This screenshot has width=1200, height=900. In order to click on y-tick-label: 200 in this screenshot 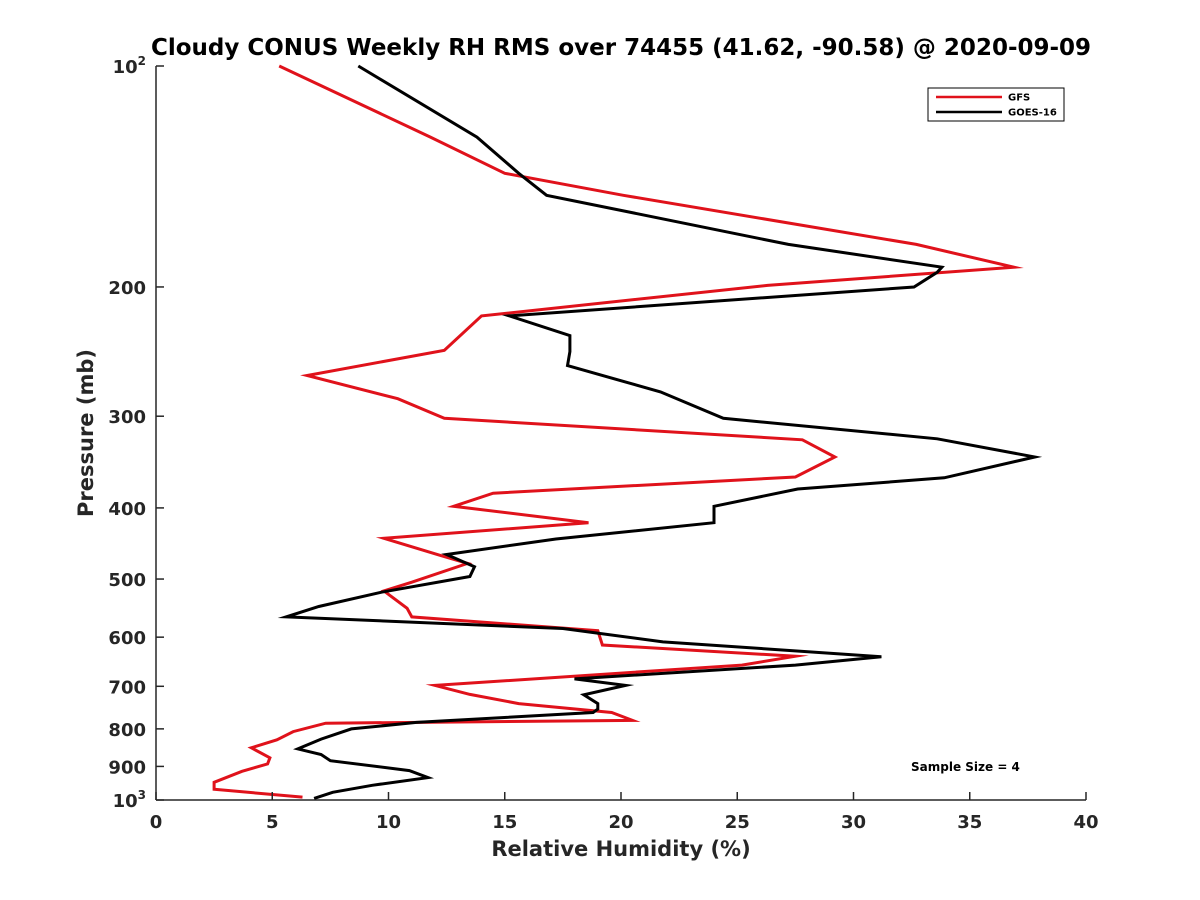, I will do `click(127, 288)`.